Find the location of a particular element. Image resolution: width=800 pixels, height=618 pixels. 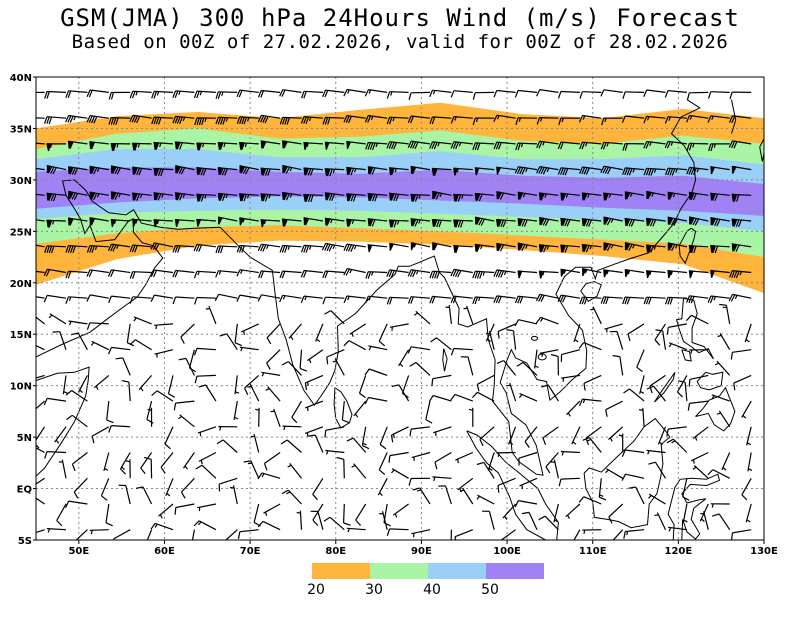

coast-korea is located at coordinates (734, 116).